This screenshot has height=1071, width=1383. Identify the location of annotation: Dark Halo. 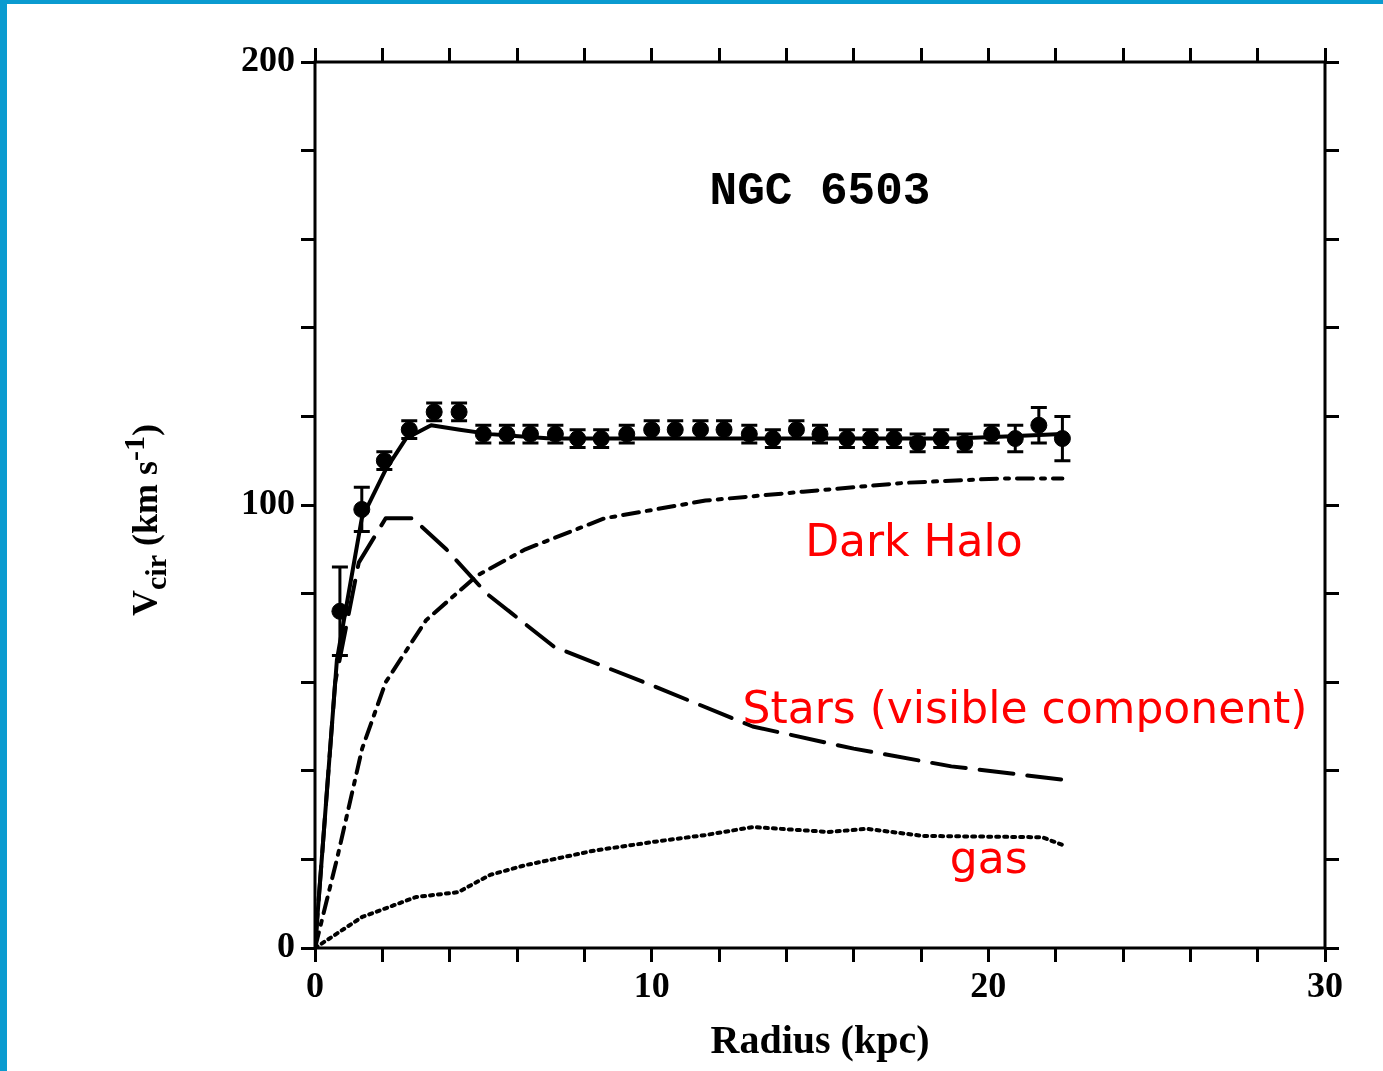
(914, 541).